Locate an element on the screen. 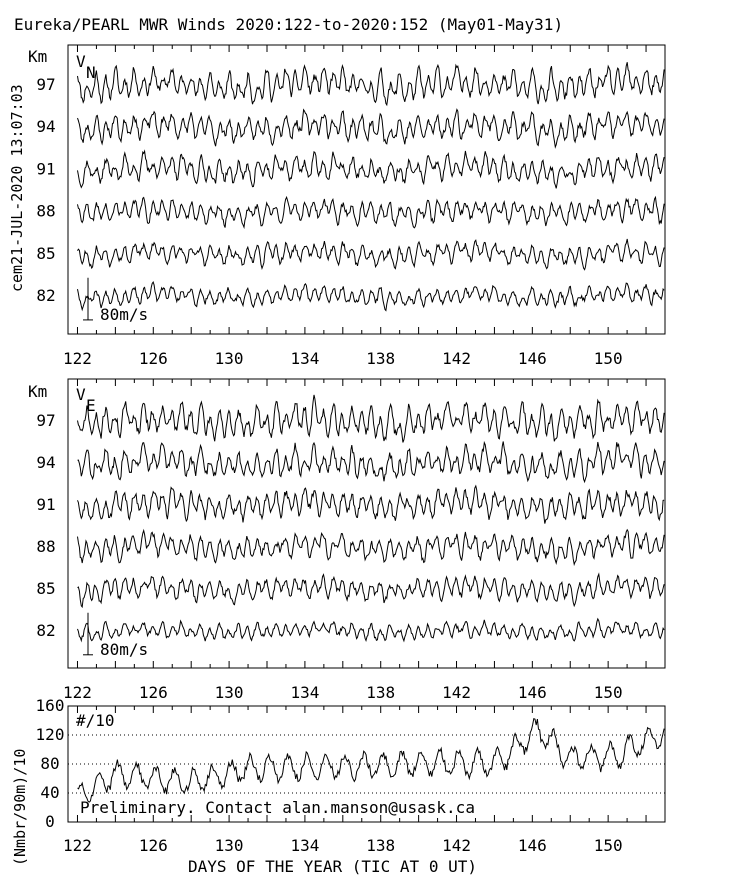 This screenshot has height=877, width=736. count-y-ticks: 0 40 80 120 160 is located at coordinates (50, 763).